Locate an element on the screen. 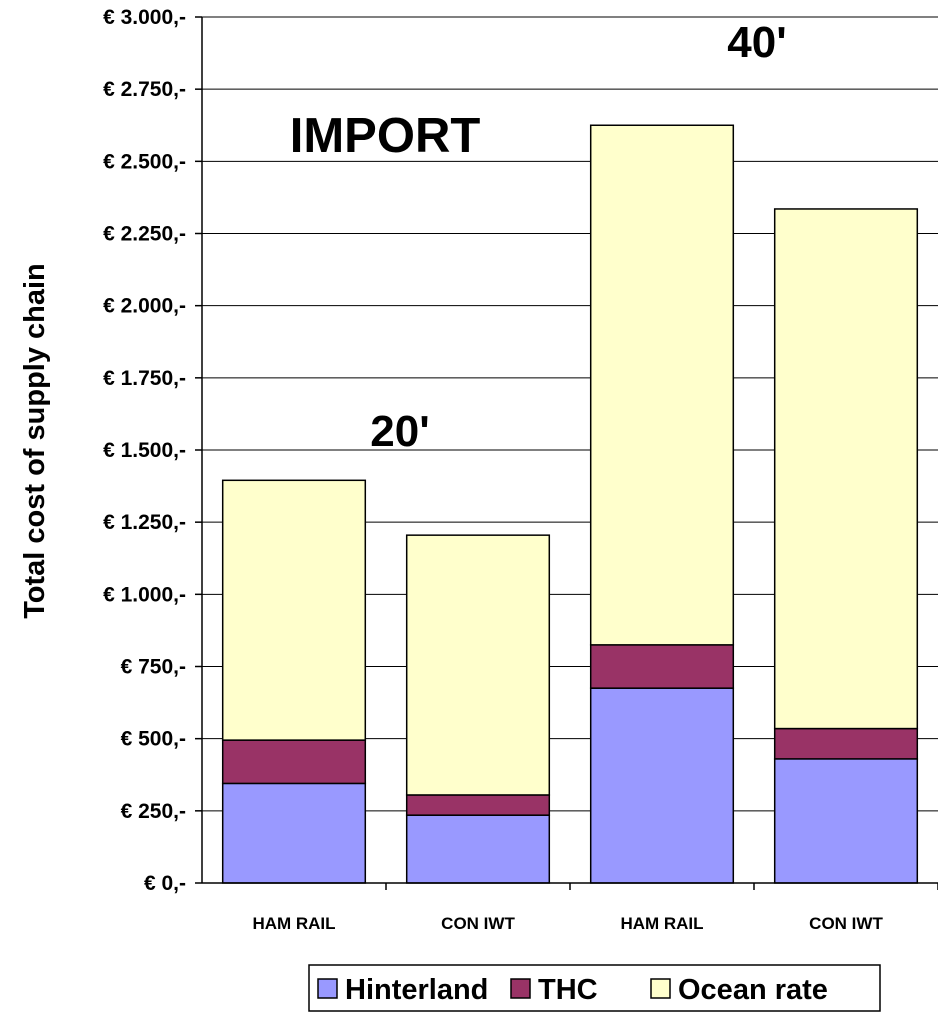  y-tick-label: € 1.500,- is located at coordinates (144, 450).